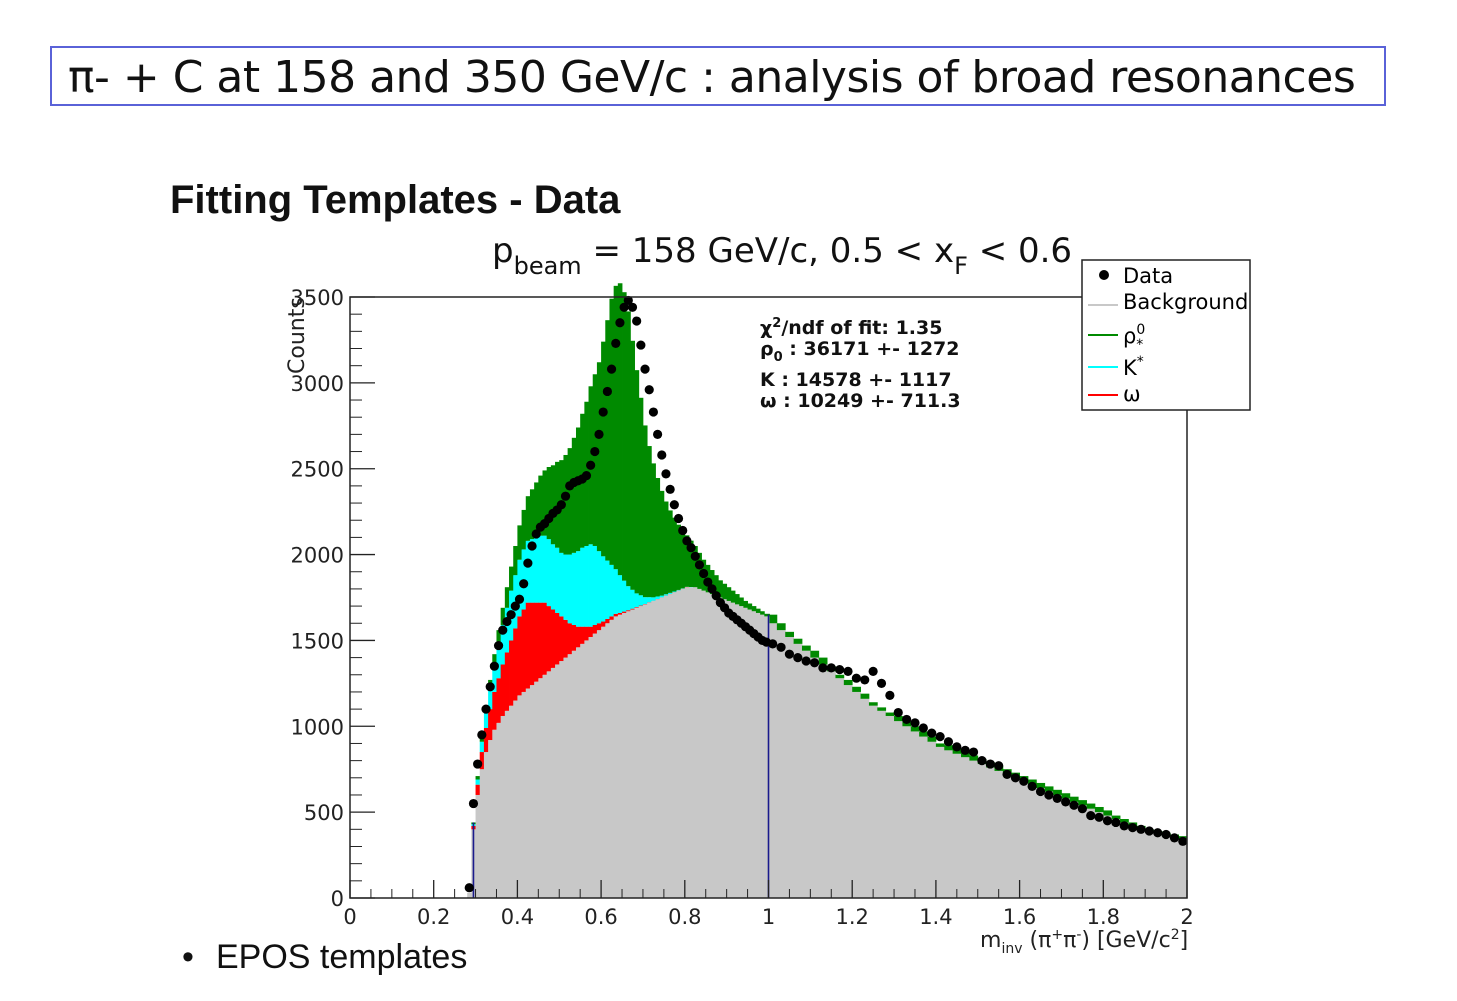 Image resolution: width=1457 pixels, height=1001 pixels. What do you see at coordinates (1103, 917) in the screenshot?
I see `x-tick-label: 1.8` at bounding box center [1103, 917].